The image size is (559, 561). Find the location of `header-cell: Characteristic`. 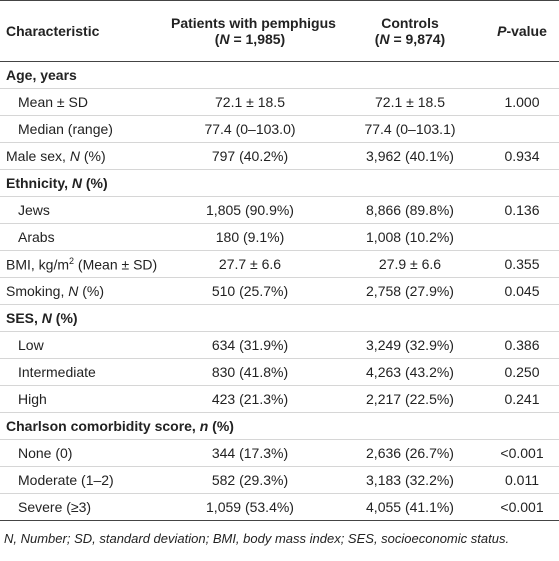

header-cell: Characteristic is located at coordinates (82, 31).